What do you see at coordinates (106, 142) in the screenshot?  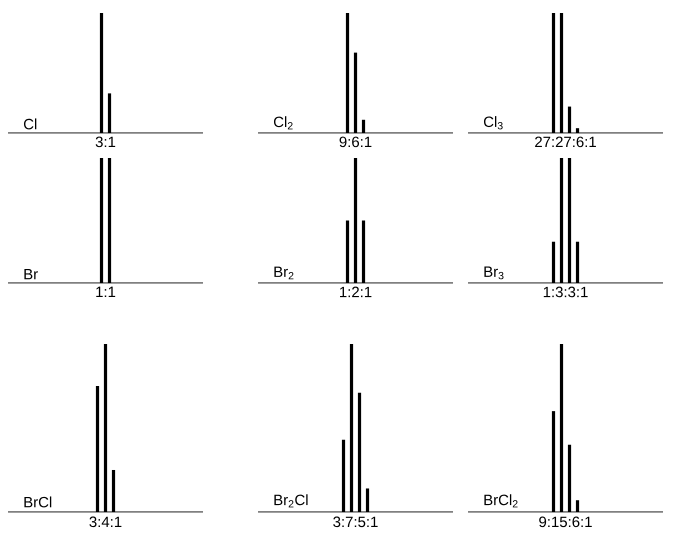 I see `text: 3:1` at bounding box center [106, 142].